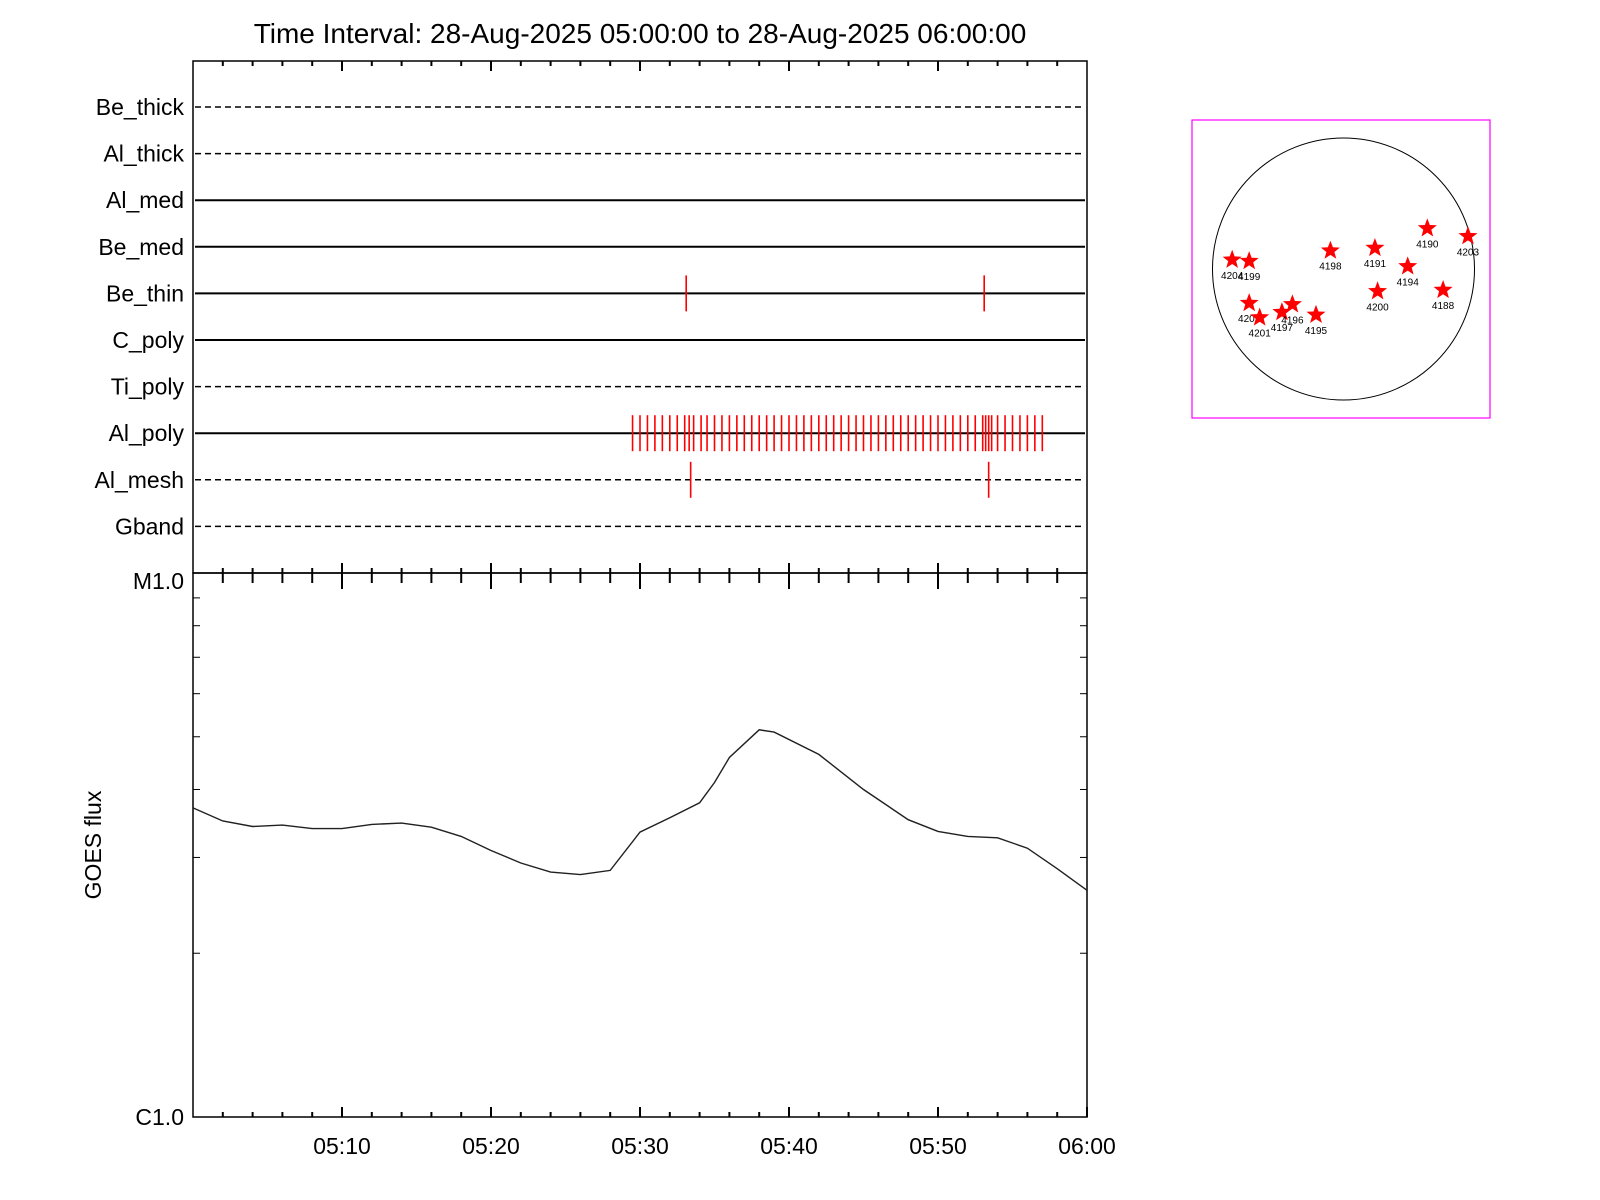  Describe the element at coordinates (1282, 328) in the screenshot. I see `active-region-label: 4197` at that location.